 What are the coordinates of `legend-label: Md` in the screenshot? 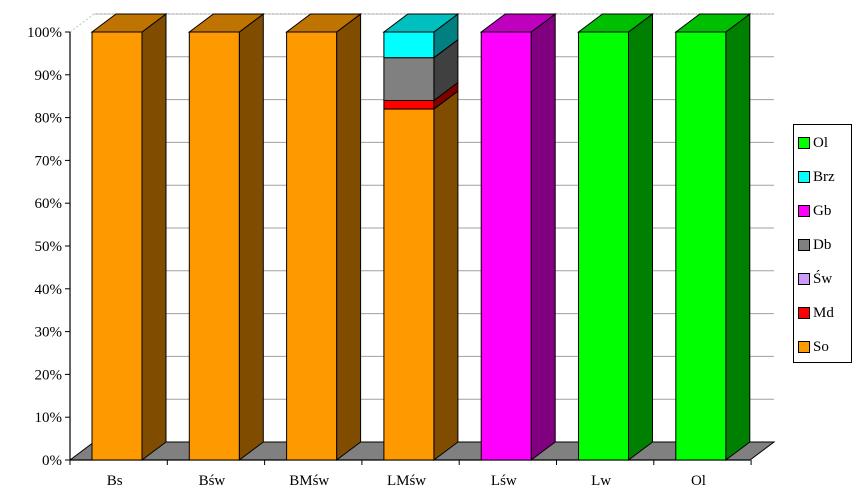 It's located at (823, 312).